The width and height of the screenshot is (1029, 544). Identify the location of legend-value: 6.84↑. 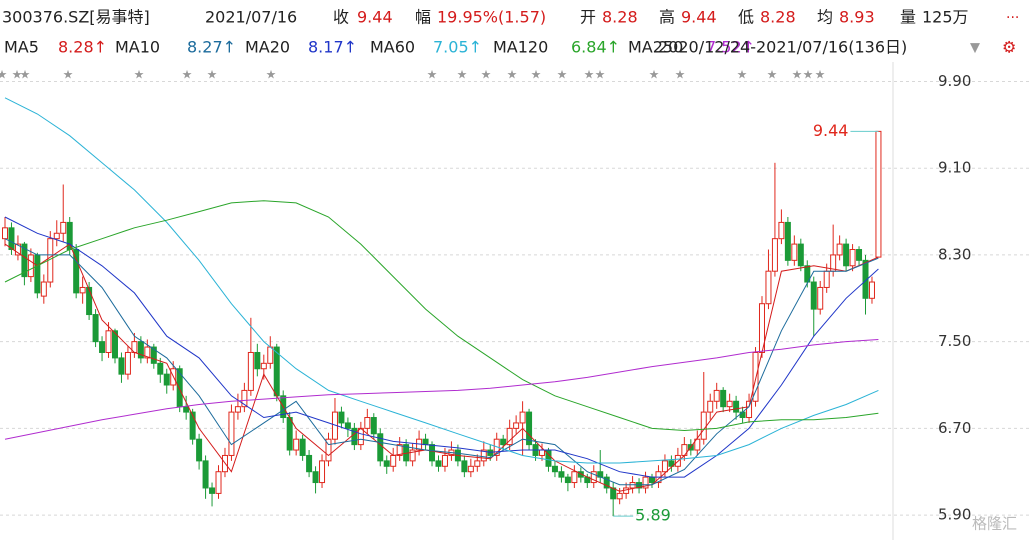
(595, 47).